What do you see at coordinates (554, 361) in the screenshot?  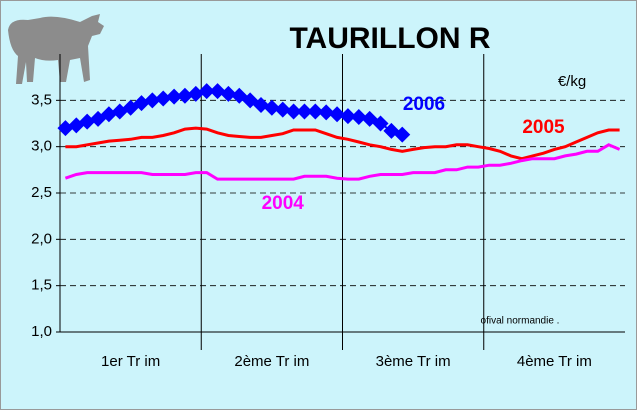 I see `x-tick-label: 4ème Tr im` at bounding box center [554, 361].